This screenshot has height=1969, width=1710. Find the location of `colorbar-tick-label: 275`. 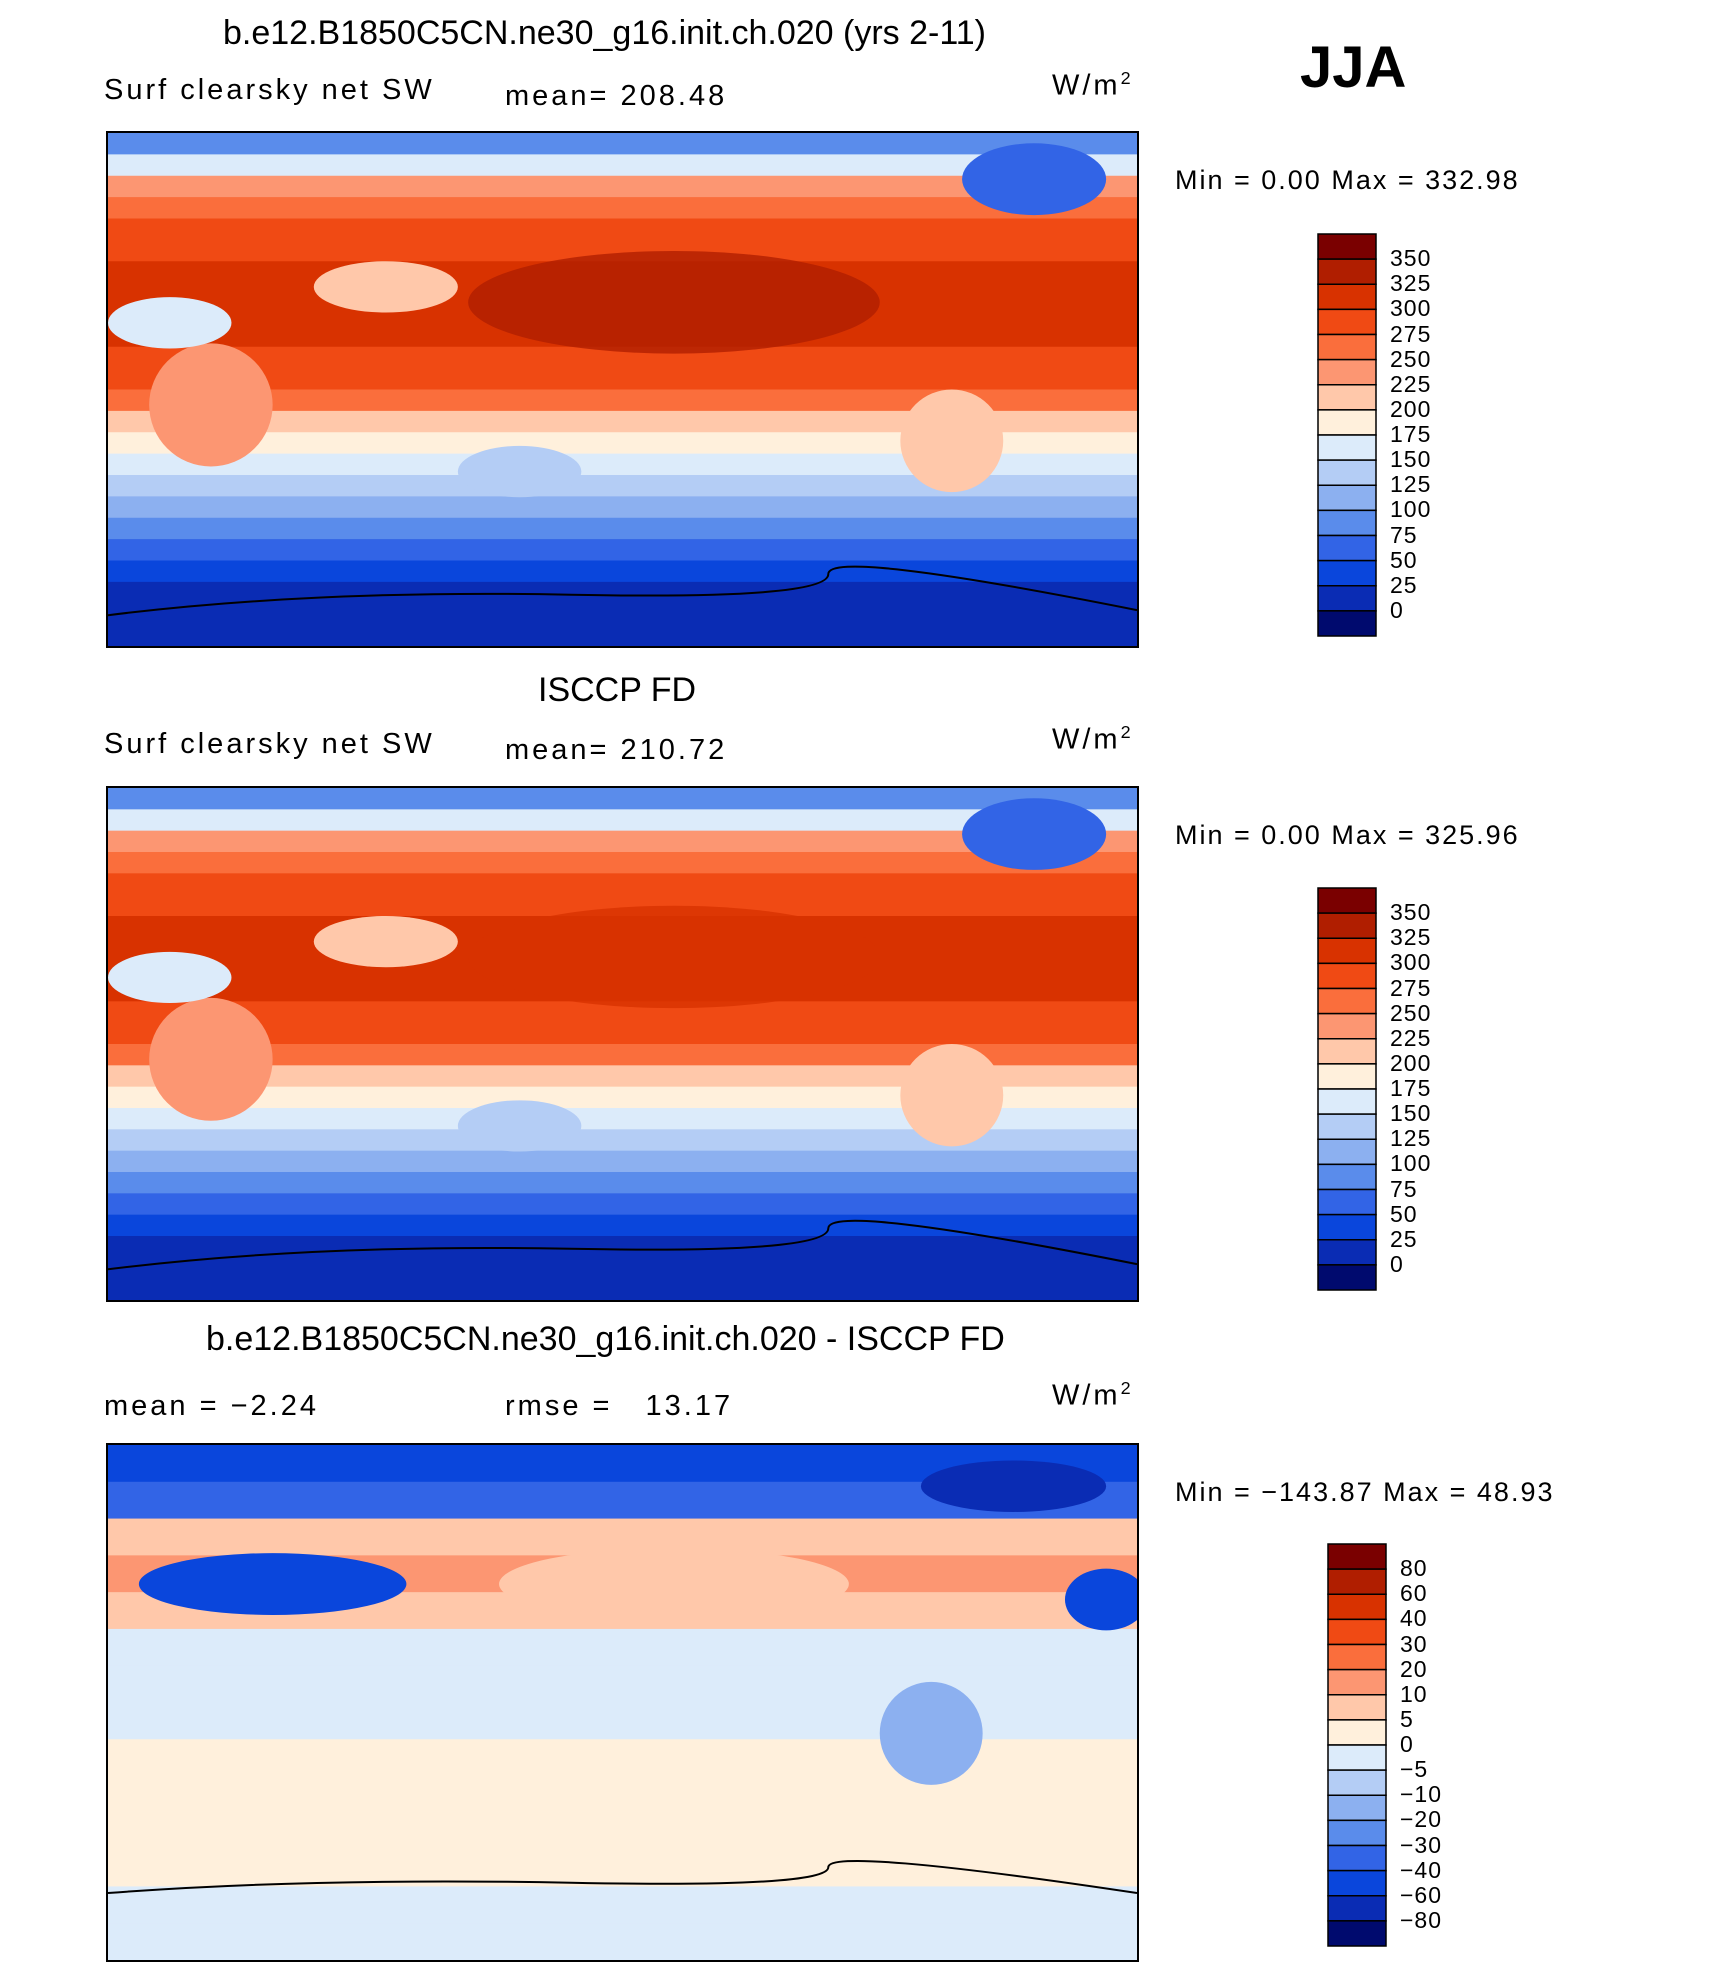

colorbar-tick-label: 275 is located at coordinates (1411, 987).